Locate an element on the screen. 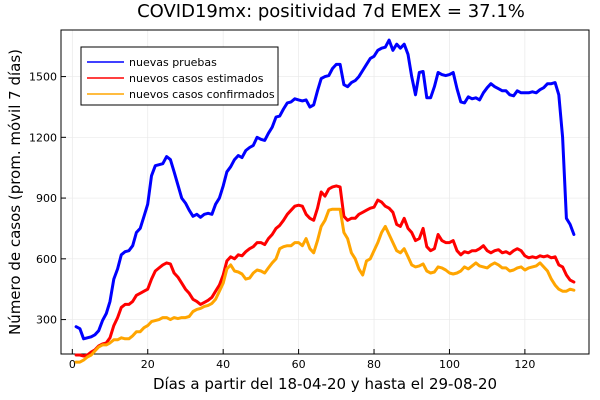 This screenshot has height=400, width=600. y-tick-label: 1200 is located at coordinates (43, 137).